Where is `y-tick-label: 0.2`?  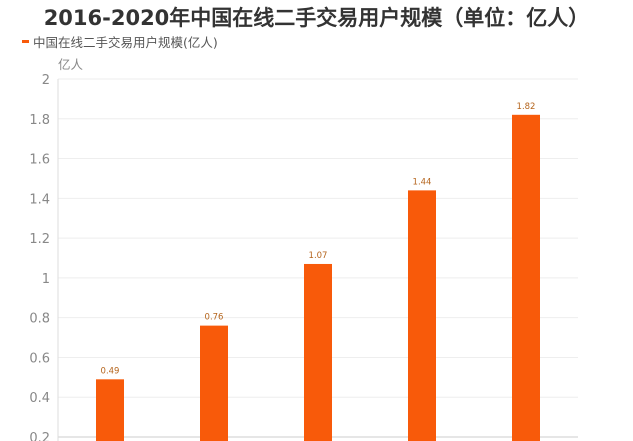
y-tick-label: 0.2 is located at coordinates (39, 436).